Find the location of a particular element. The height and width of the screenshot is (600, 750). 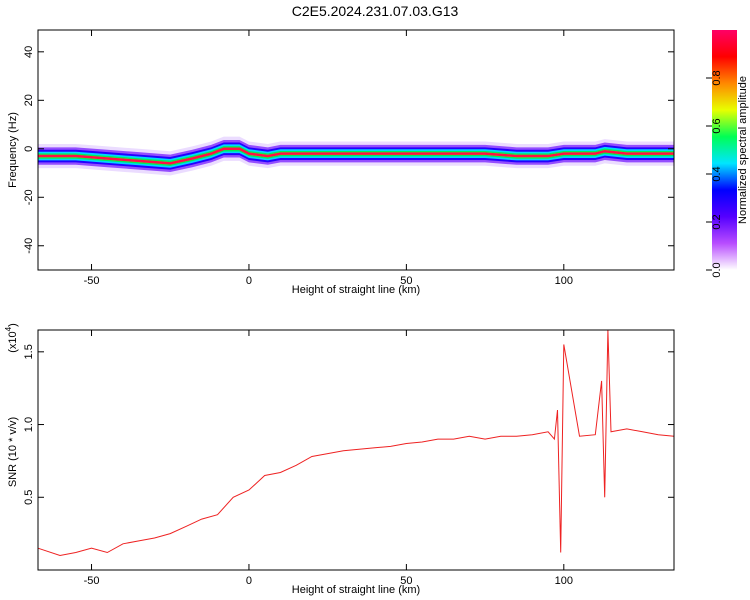

spectrogram-y-label: Frequency (Hz) is located at coordinates (13, 150).